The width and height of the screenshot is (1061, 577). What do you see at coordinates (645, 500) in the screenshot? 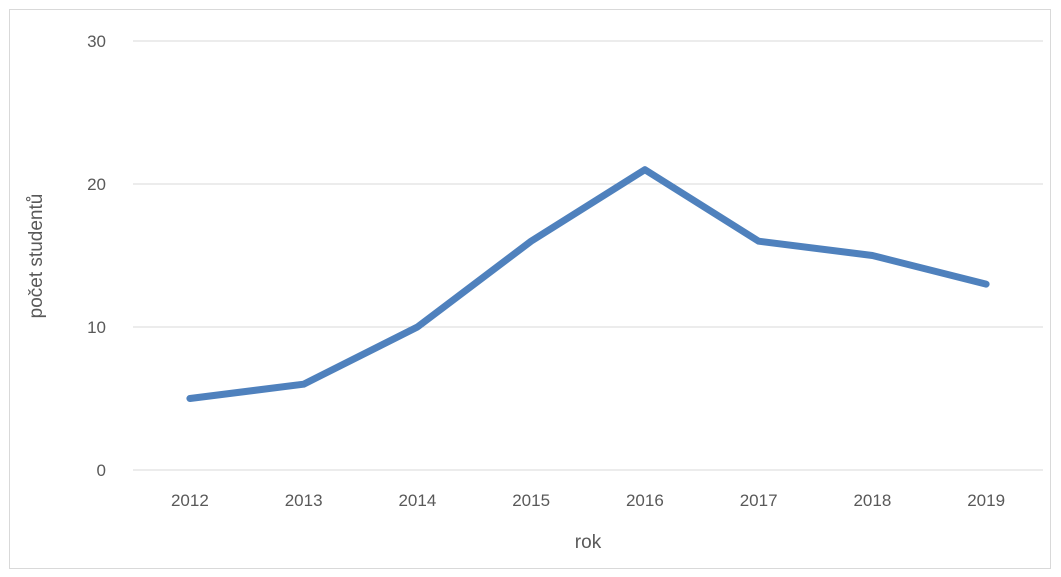
I see `x-tick-label: 2016` at bounding box center [645, 500].